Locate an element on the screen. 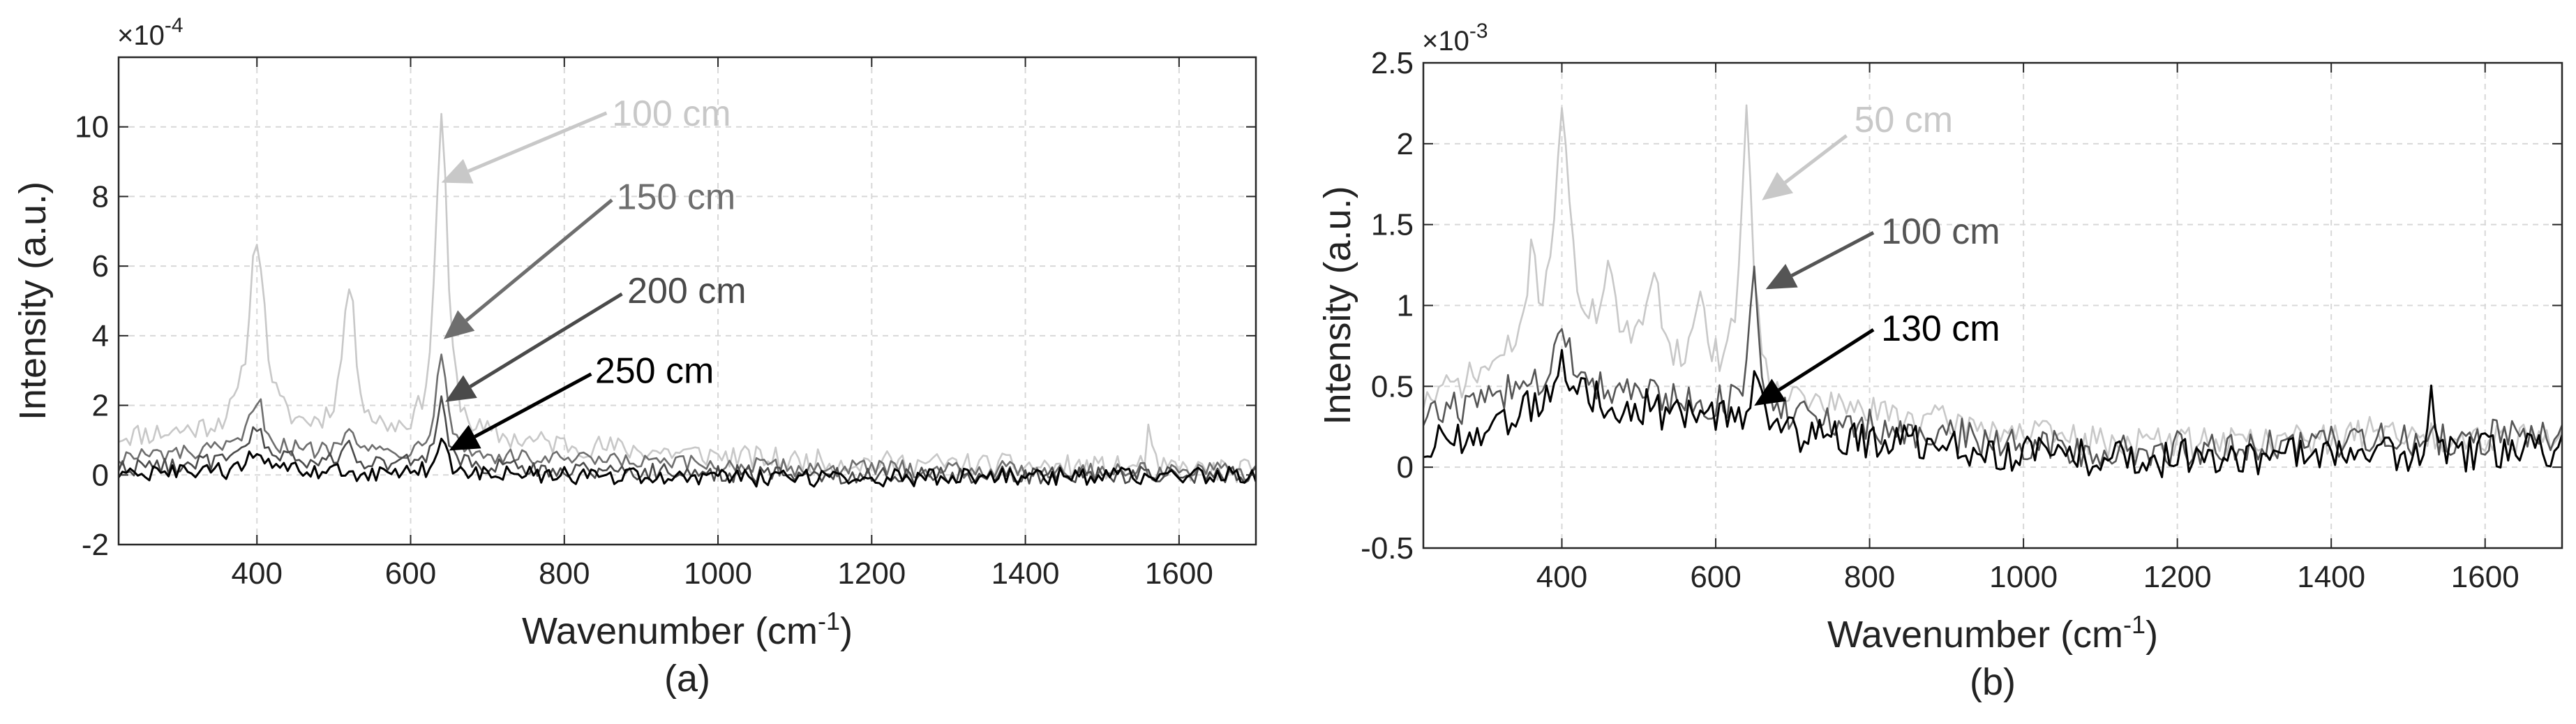  y-tick-label: 6 is located at coordinates (100, 266).